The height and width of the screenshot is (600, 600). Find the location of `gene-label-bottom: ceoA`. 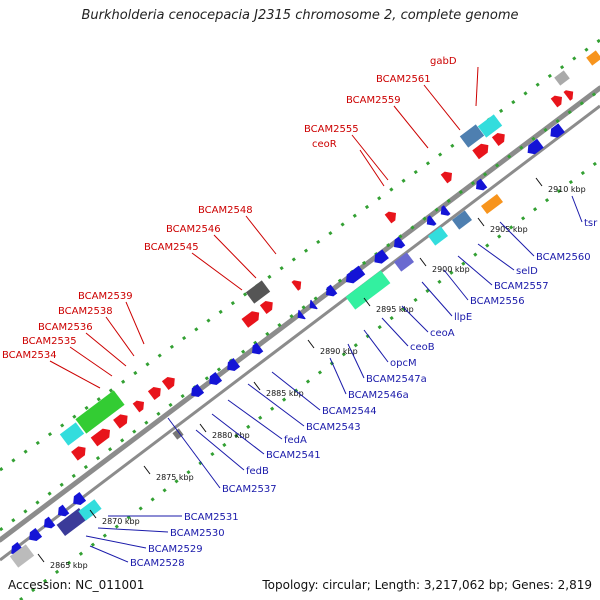

gene-label-bottom: ceoA is located at coordinates (442, 333).